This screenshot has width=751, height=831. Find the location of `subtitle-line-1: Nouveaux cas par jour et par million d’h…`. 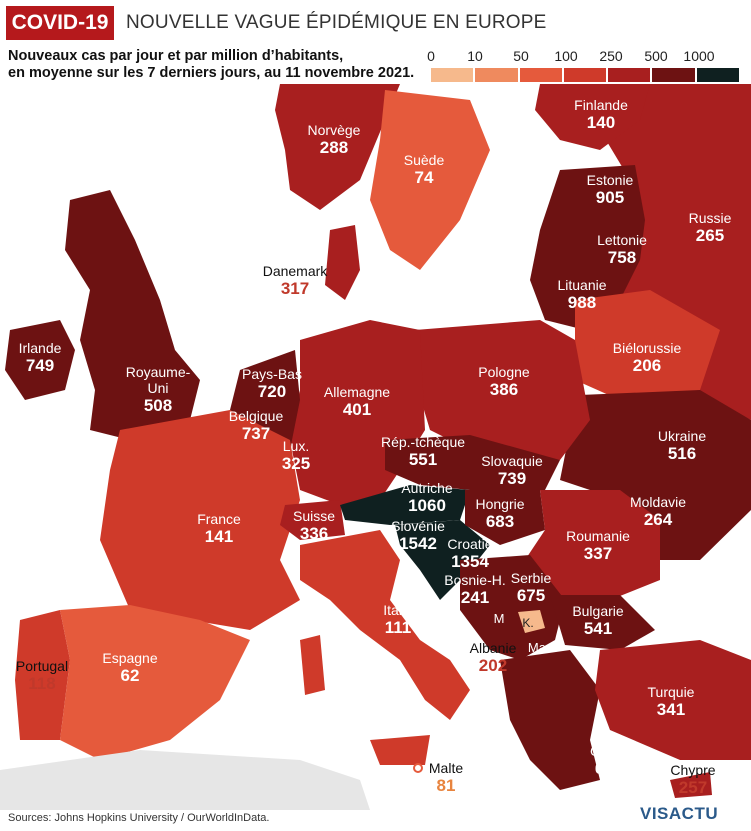

subtitle-line-1: Nouveaux cas par jour et par million d’h… is located at coordinates (176, 56).